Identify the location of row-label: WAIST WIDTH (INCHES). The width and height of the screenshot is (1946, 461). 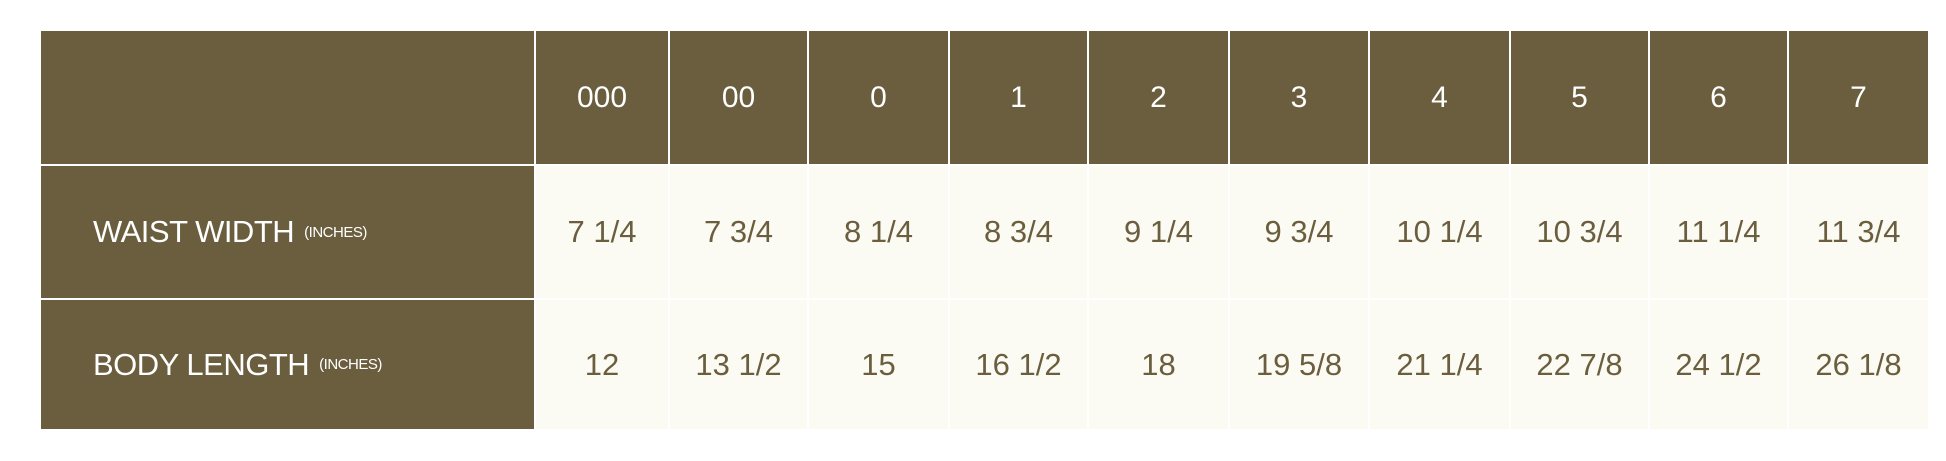
(287, 231).